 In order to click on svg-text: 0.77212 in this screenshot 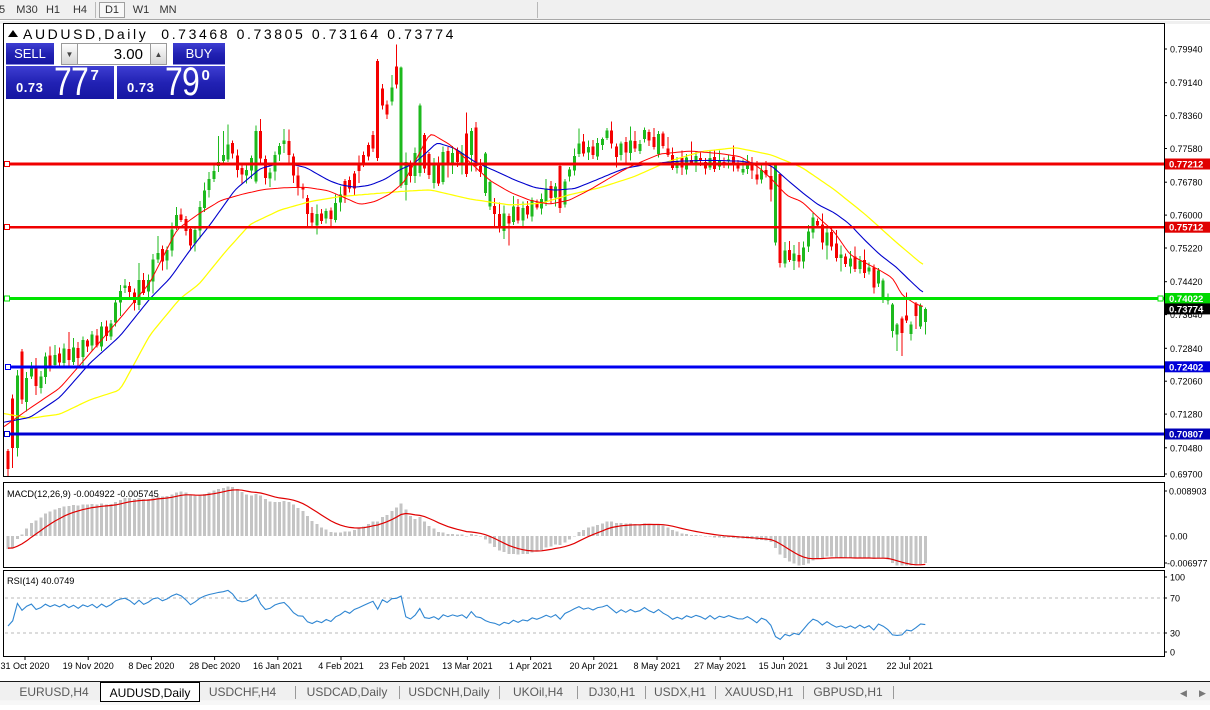, I will do `click(1186, 165)`.